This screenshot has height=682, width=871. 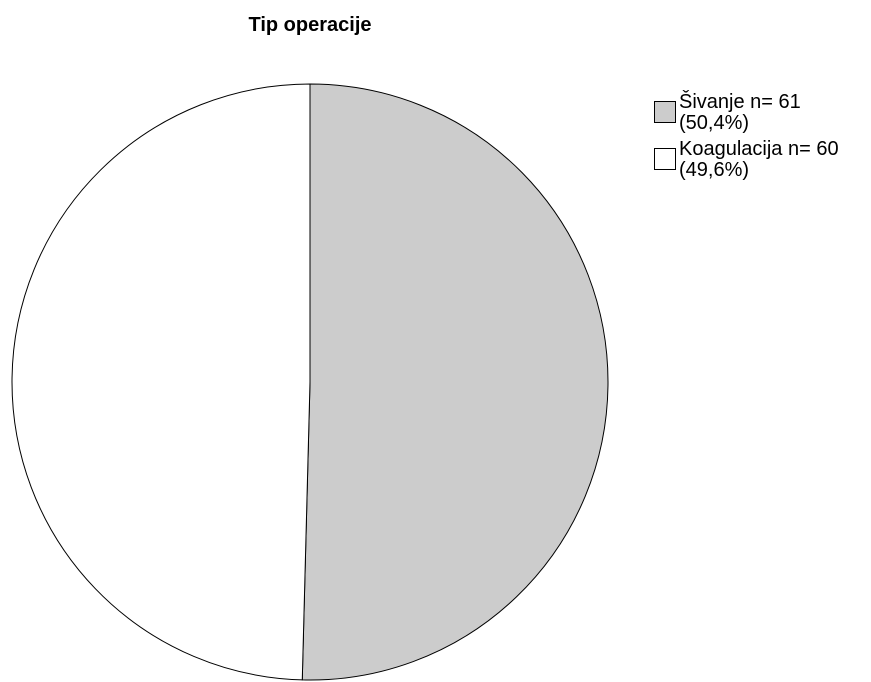 I want to click on legend-item-koagulacija: Koagulacija n= 60 (49,6%), so click(x=746, y=160).